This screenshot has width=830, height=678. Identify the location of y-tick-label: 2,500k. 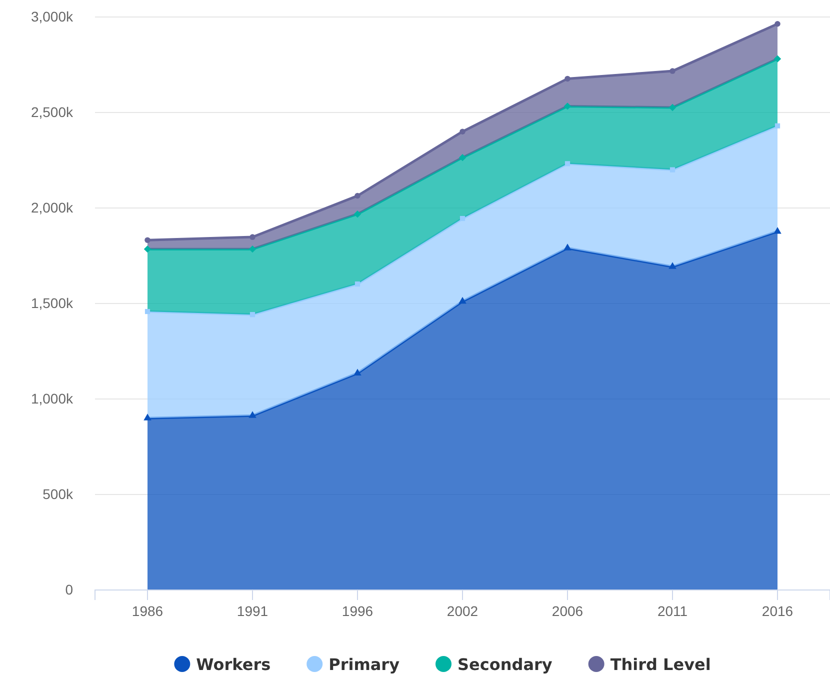
(52, 112).